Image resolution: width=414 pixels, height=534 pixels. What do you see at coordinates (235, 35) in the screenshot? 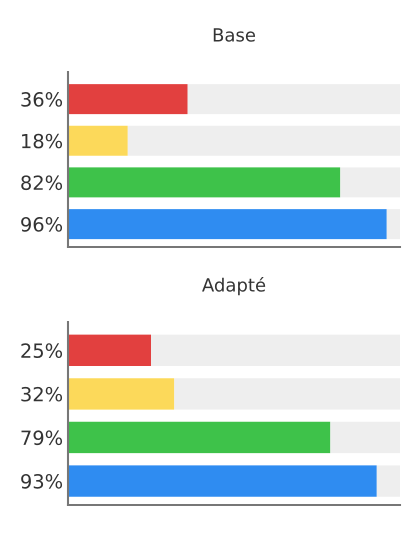
I see `chart-title: Base` at bounding box center [235, 35].